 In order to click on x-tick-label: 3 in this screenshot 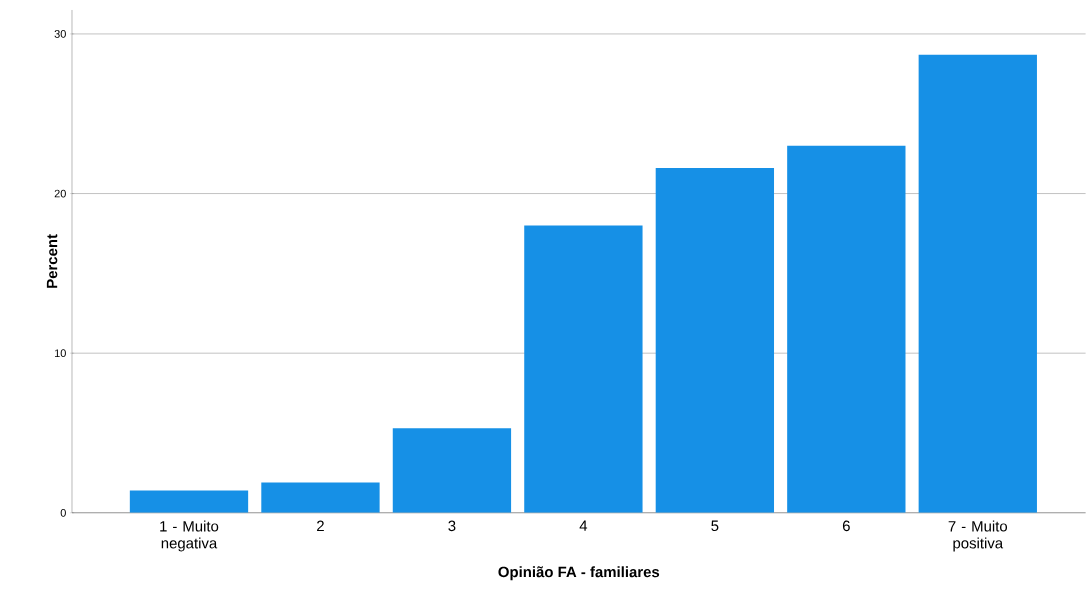, I will do `click(452, 526)`.